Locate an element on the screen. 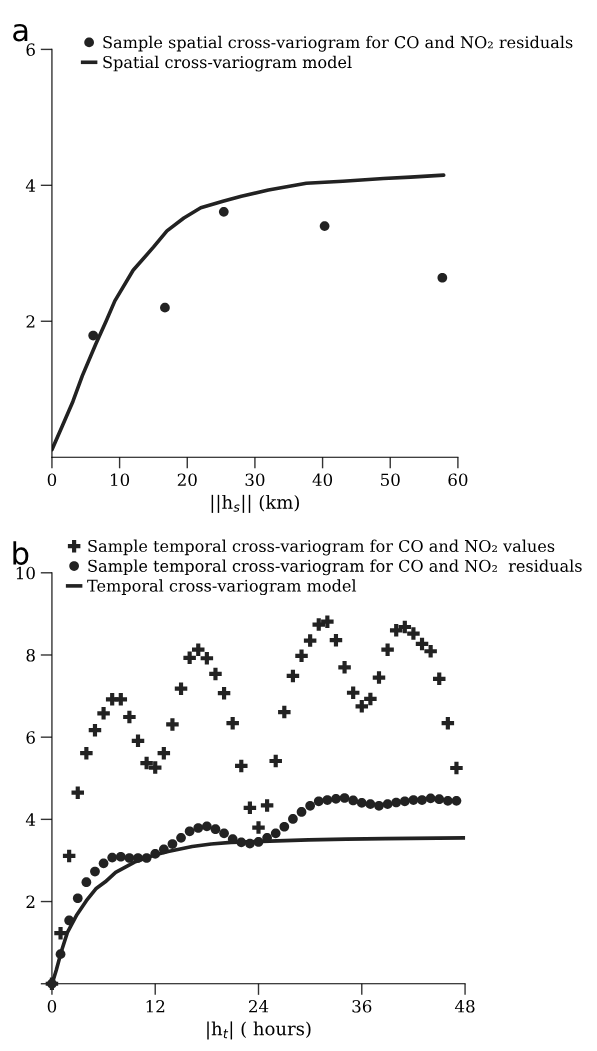 The width and height of the screenshot is (597, 1051). chart-title: a is located at coordinates (20, 32).